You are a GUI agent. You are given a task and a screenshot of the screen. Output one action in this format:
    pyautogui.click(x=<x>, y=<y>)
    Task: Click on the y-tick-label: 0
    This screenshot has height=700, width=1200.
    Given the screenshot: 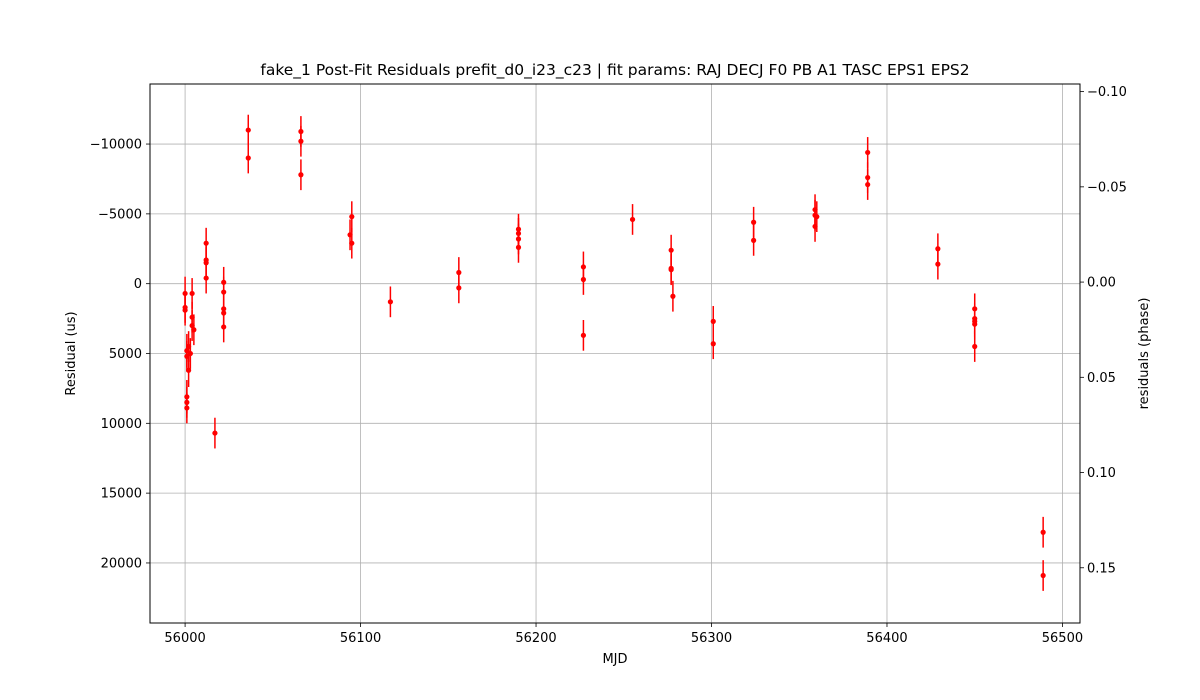 What is the action you would take?
    pyautogui.click(x=138, y=284)
    